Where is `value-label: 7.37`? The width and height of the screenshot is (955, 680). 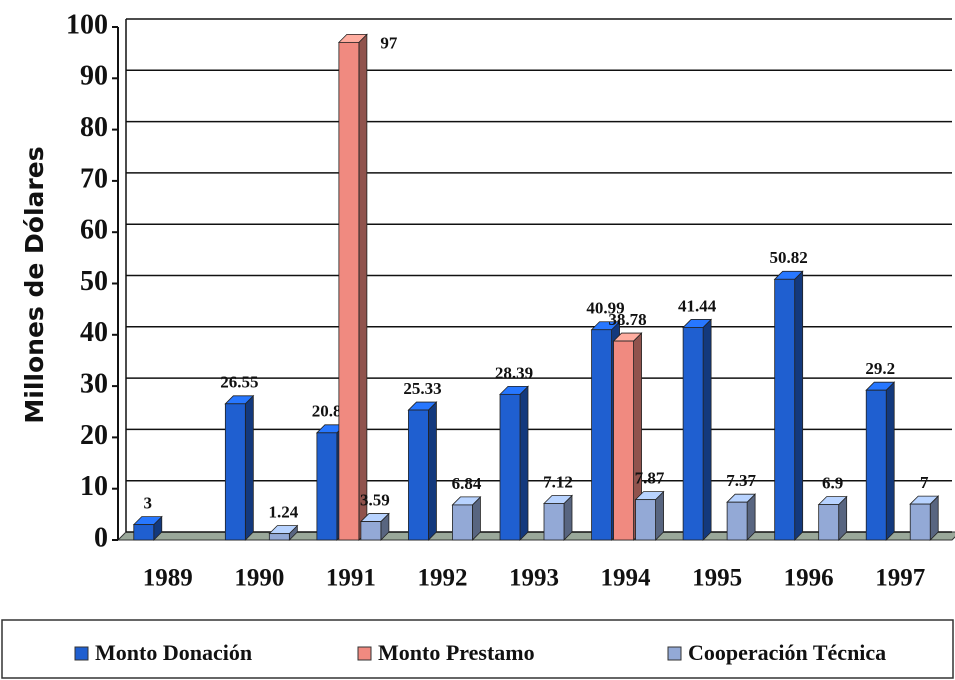
value-label: 7.37 is located at coordinates (741, 480).